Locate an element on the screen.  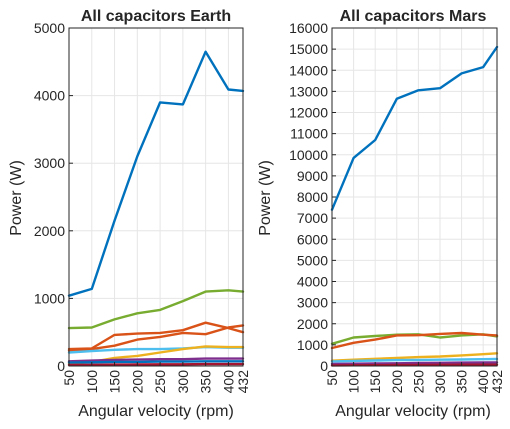
y-tick-label: 8000 is located at coordinates (312, 197).